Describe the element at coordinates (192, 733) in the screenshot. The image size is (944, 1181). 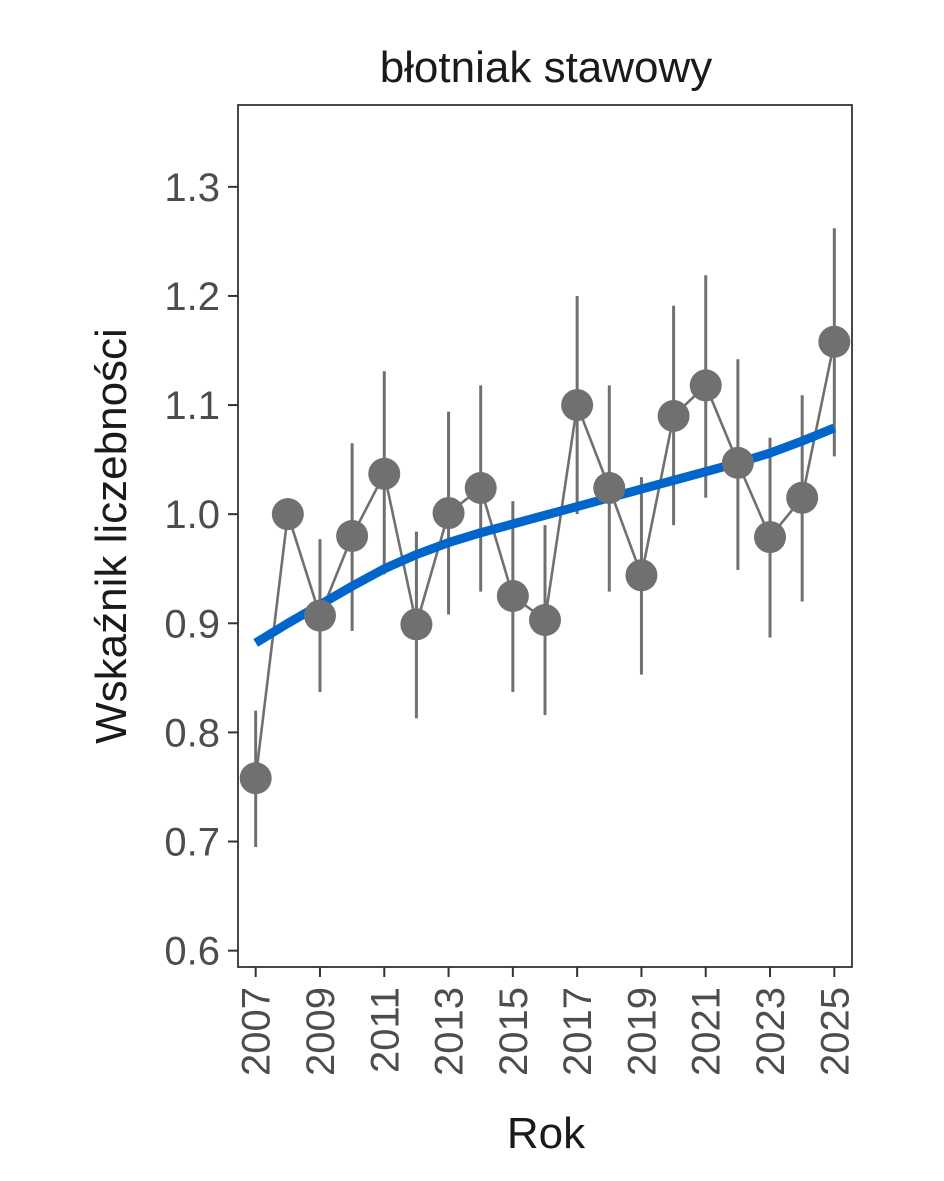
I see `y-tick-label: 0.8` at that location.